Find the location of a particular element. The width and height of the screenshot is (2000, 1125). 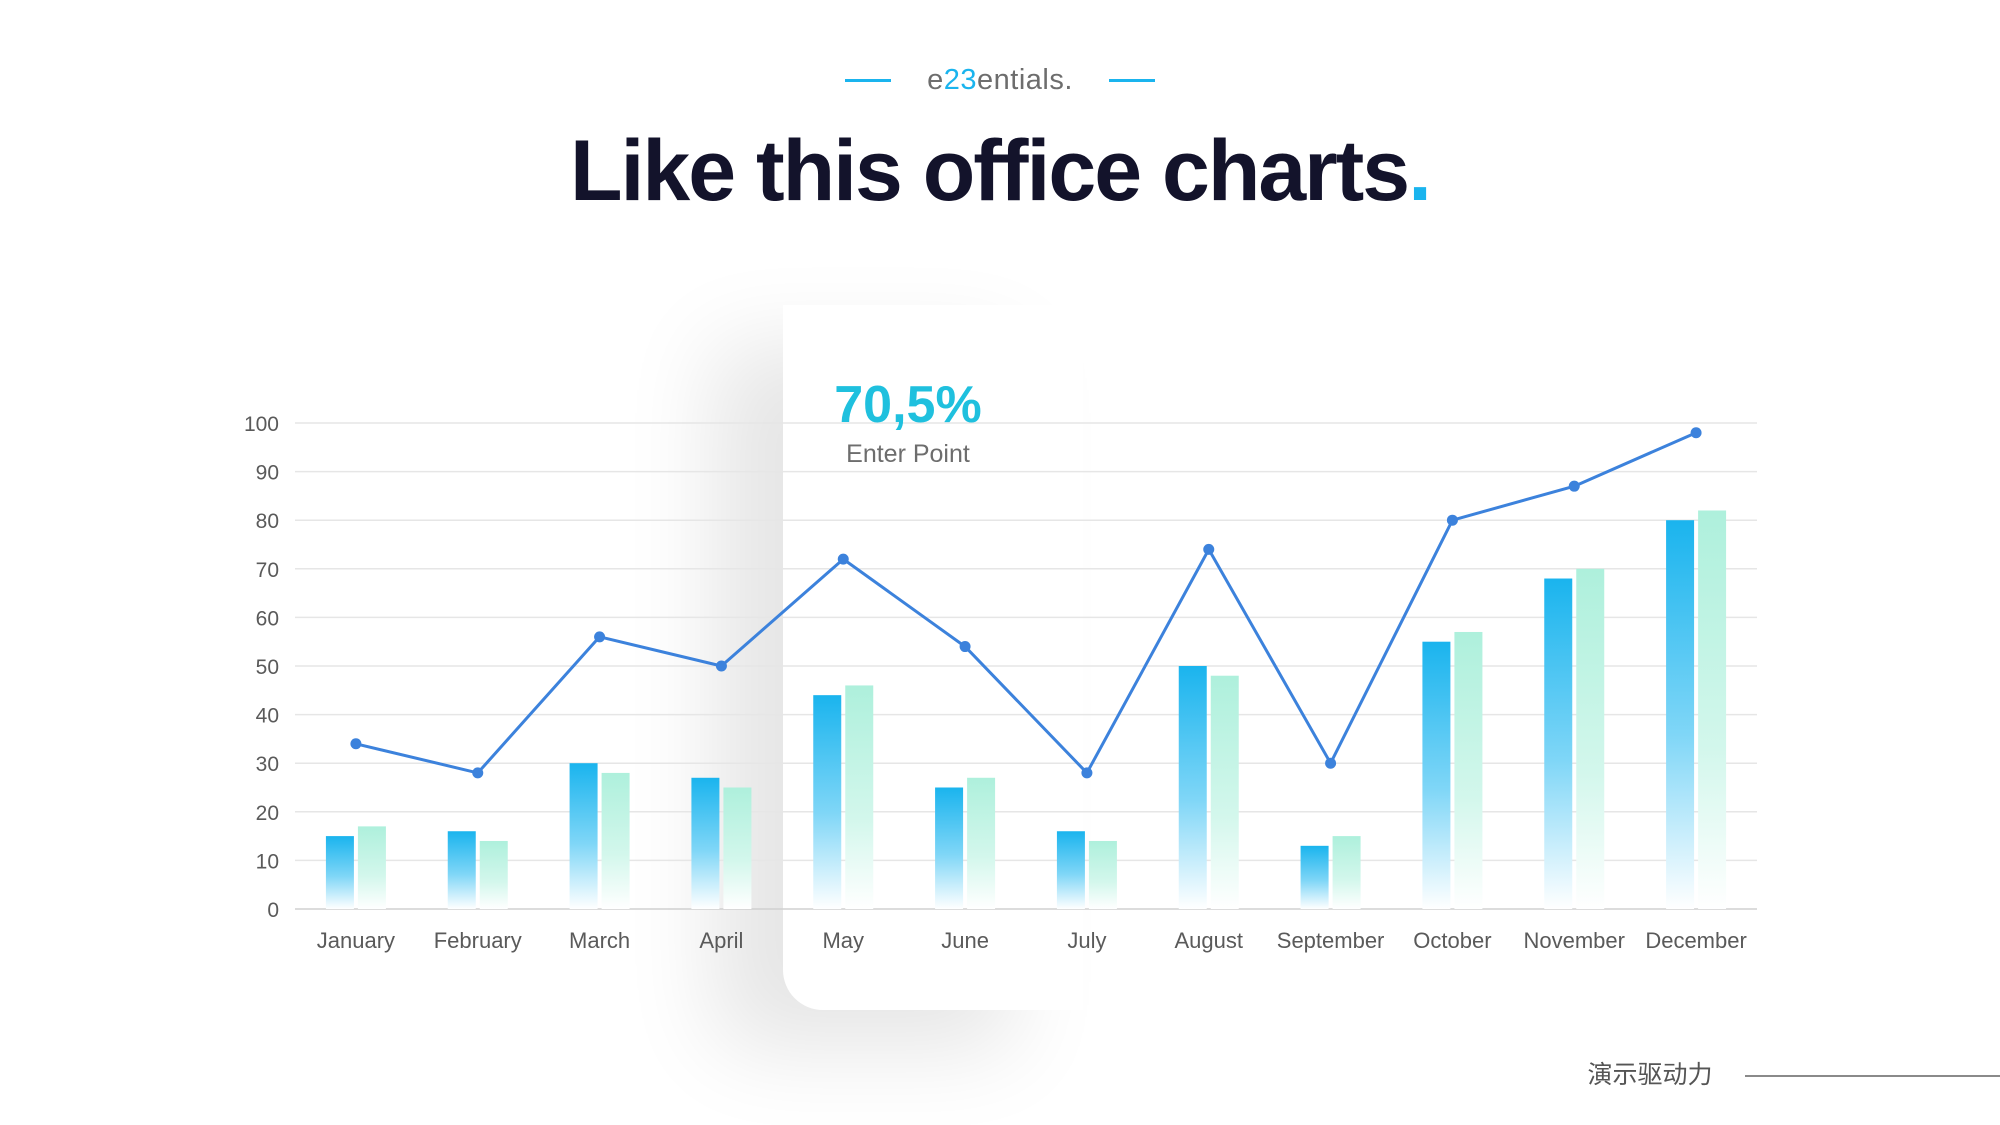

y-tick-label: 50 is located at coordinates (267, 667).